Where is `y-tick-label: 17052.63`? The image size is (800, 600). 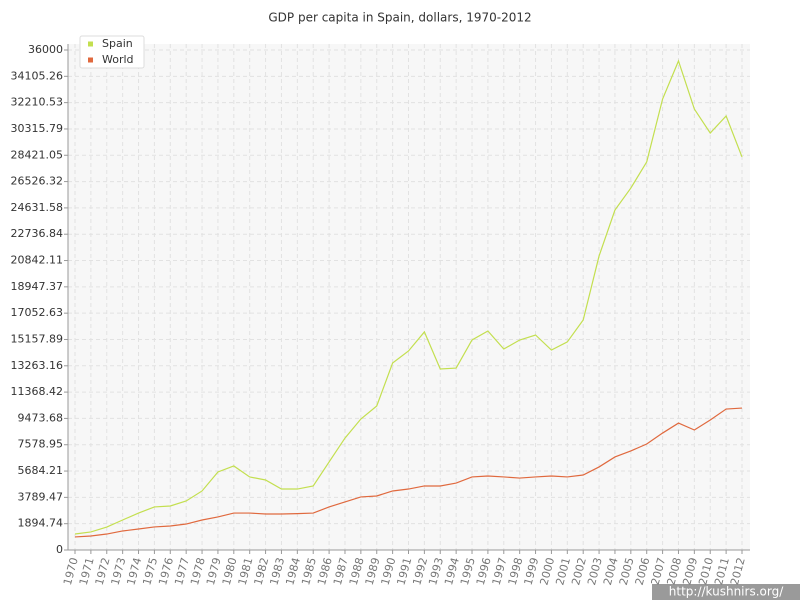 y-tick-label: 17052.63 is located at coordinates (37, 312).